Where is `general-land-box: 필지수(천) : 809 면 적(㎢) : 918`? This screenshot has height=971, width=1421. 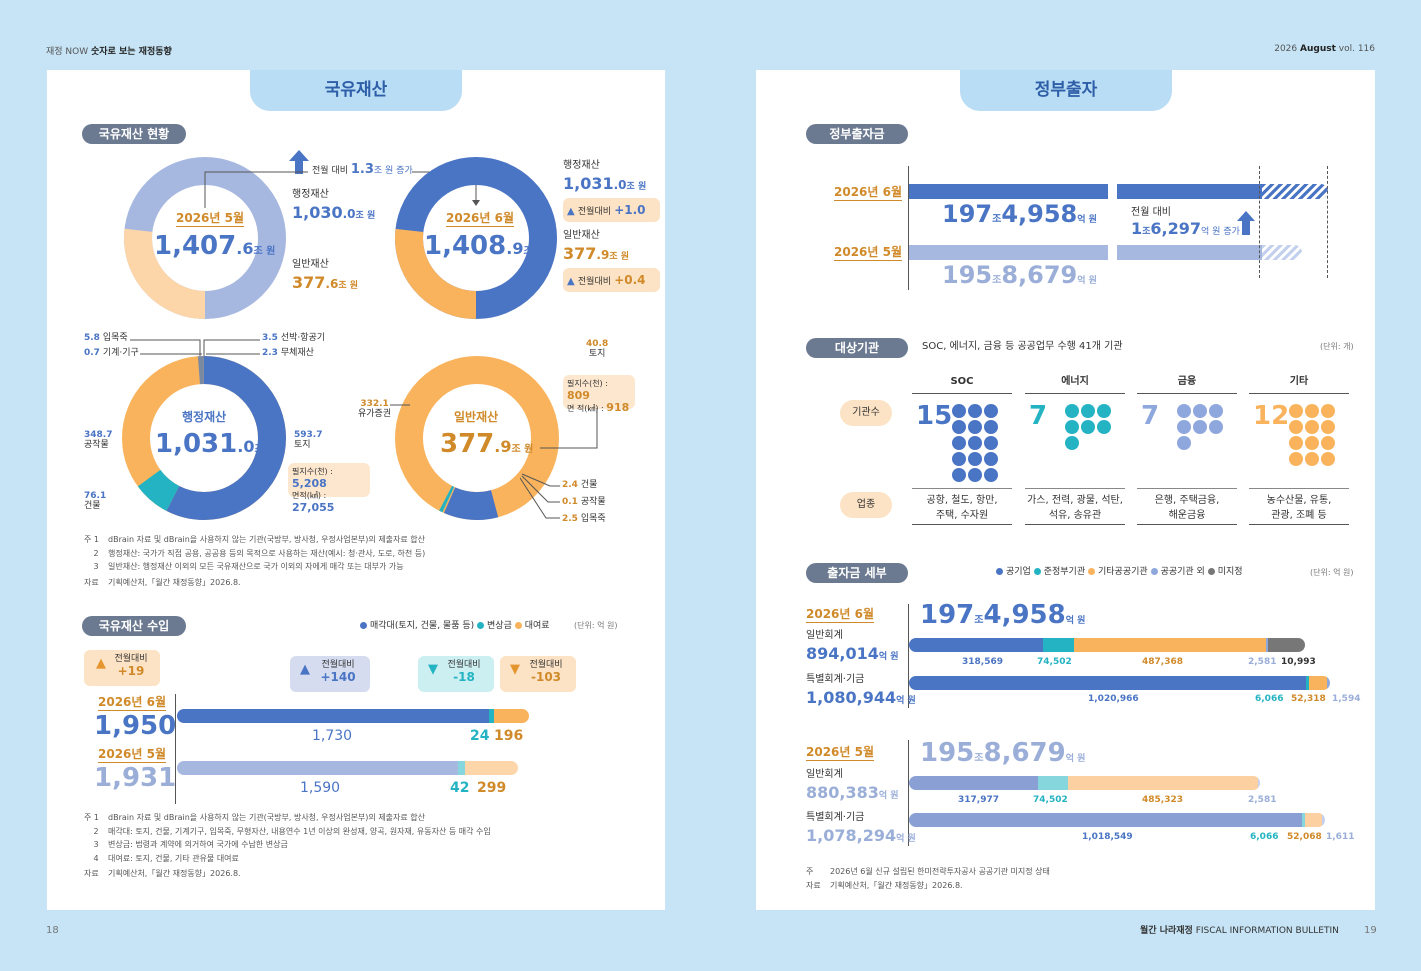 general-land-box: 필지수(천) : 809 면 적(㎢) : 918 is located at coordinates (599, 394).